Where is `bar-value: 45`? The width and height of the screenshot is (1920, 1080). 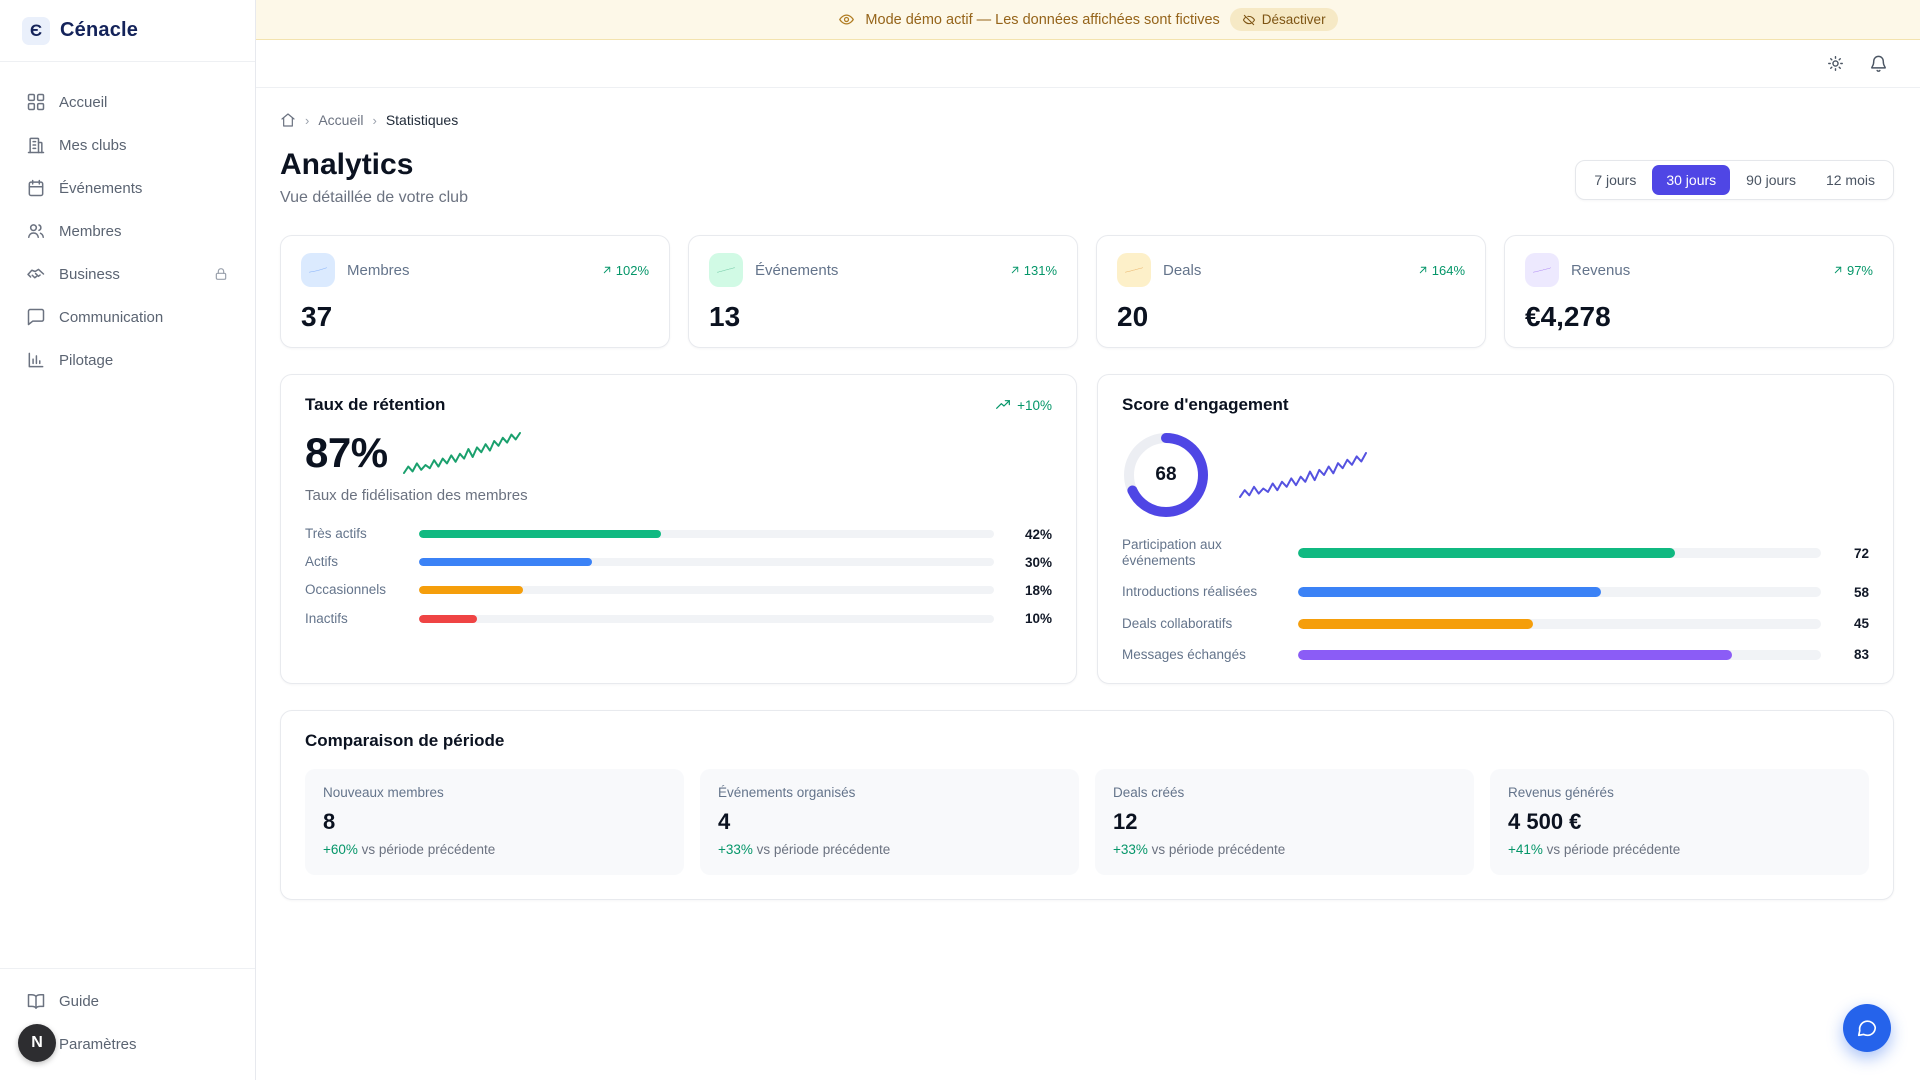
bar-value: 45 is located at coordinates (1861, 624).